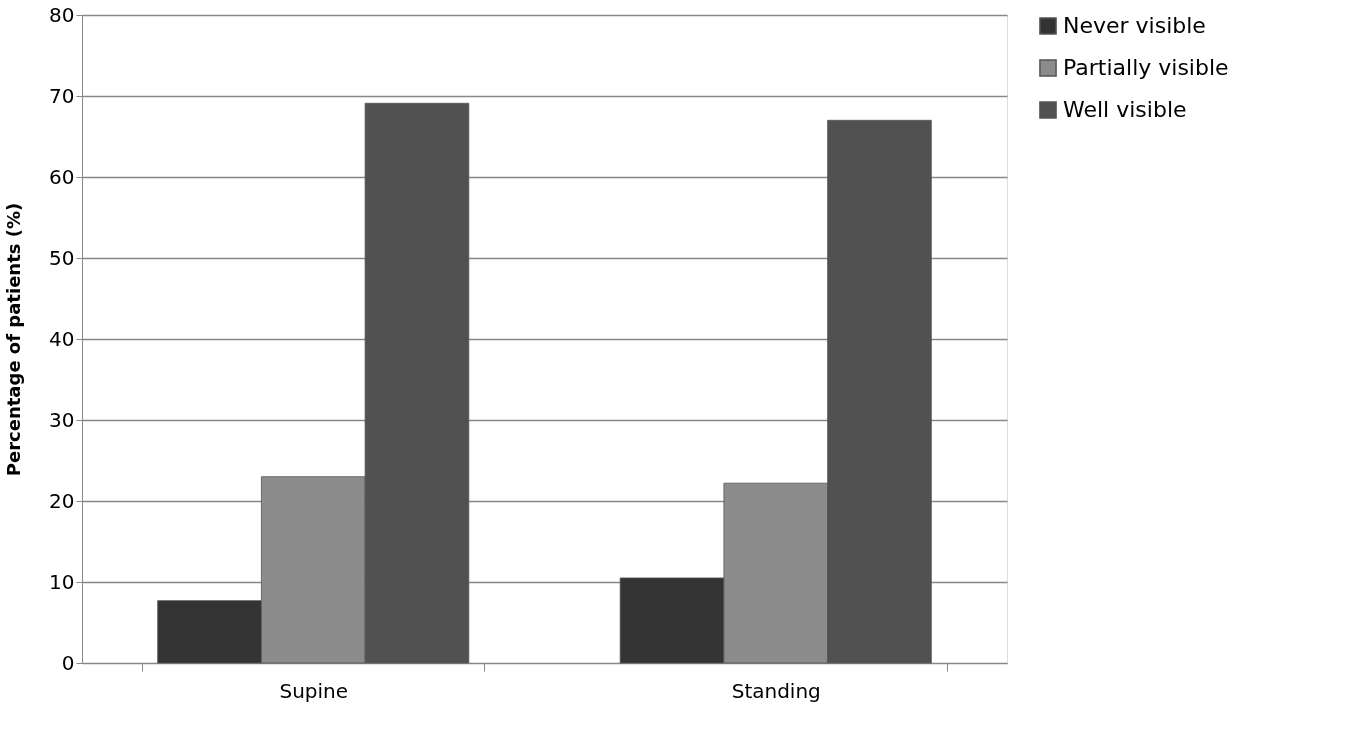  What do you see at coordinates (62, 338) in the screenshot?
I see `y-tick-label: 40` at bounding box center [62, 338].